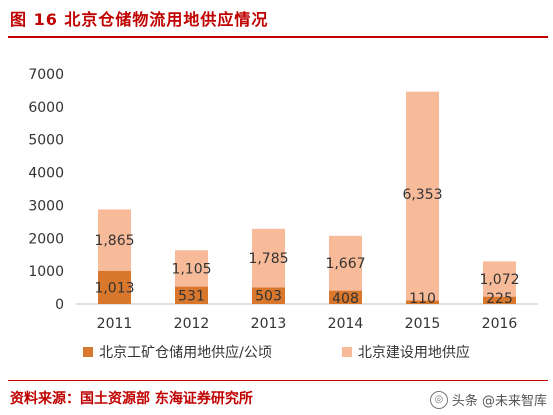  I want to click on data-label-construction-2016: 1,072, so click(499, 280).